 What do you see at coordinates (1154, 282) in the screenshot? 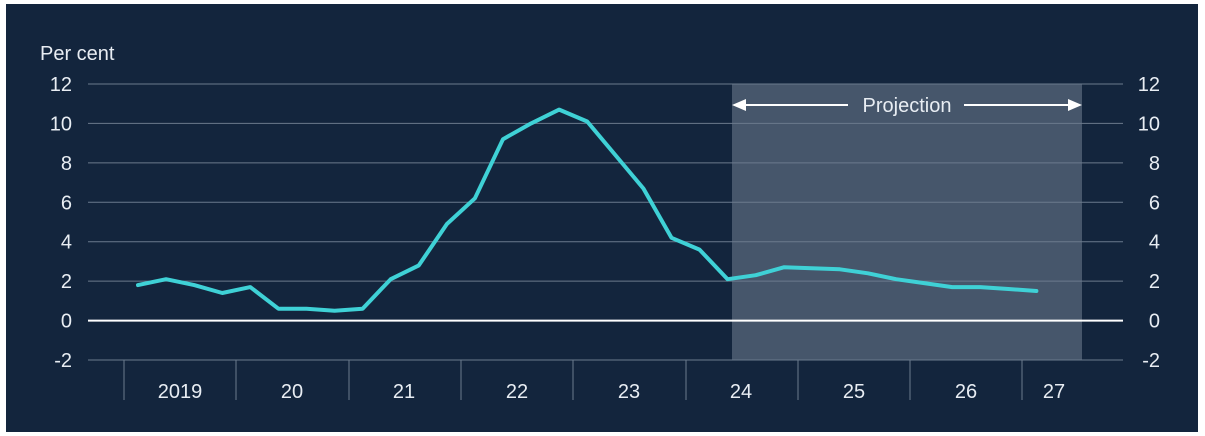
I see `y-tick-label-right: 2` at bounding box center [1154, 282].